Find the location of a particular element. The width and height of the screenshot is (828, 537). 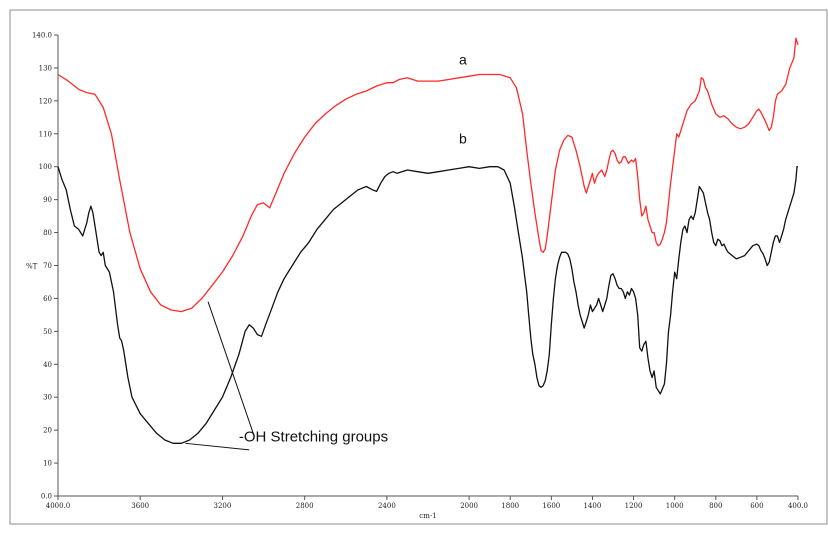

x-tick-label: 3600 is located at coordinates (140, 506).